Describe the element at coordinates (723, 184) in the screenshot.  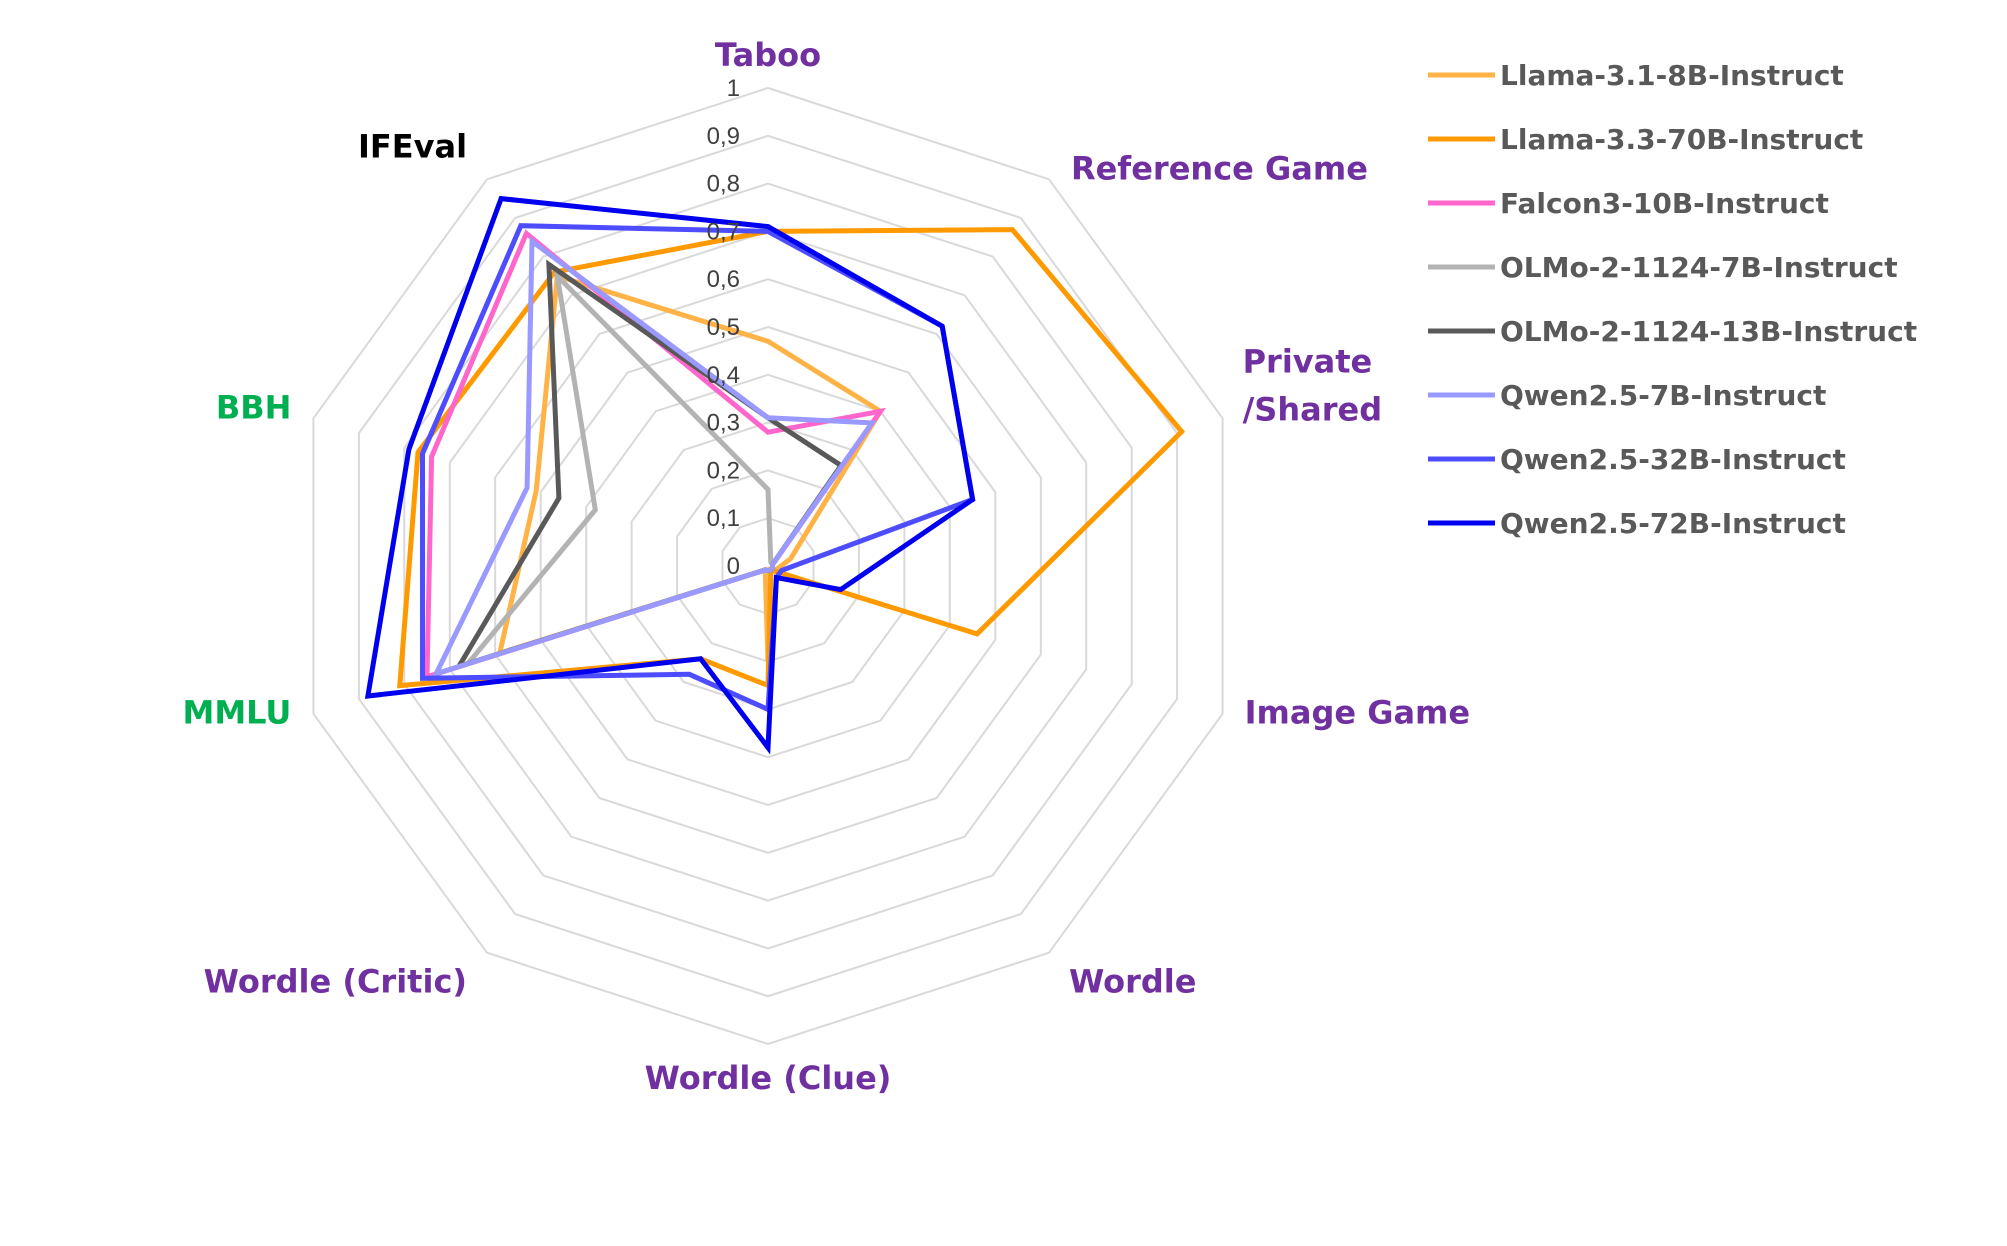
I see `tick-label: 0,8` at that location.